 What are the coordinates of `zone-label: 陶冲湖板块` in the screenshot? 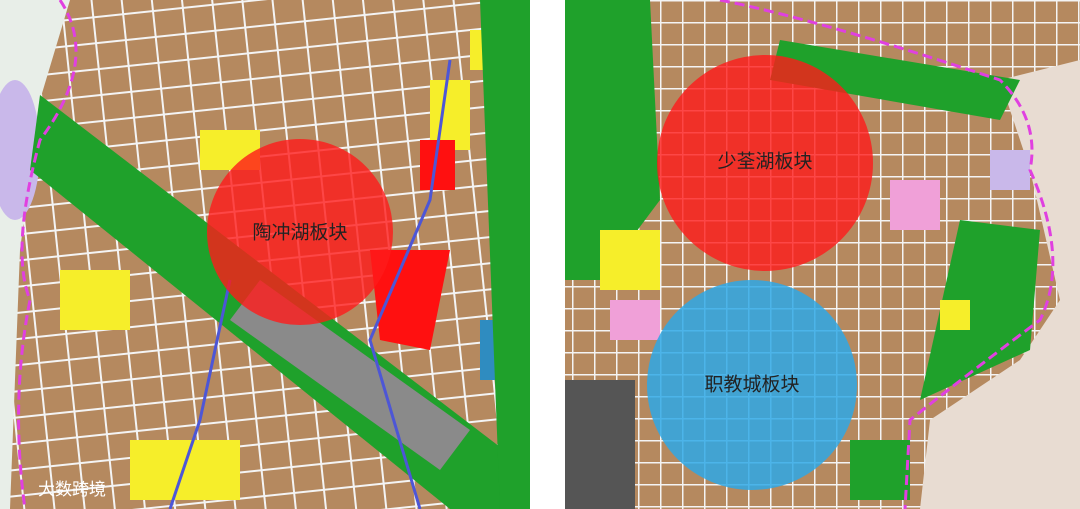 It's located at (299, 233).